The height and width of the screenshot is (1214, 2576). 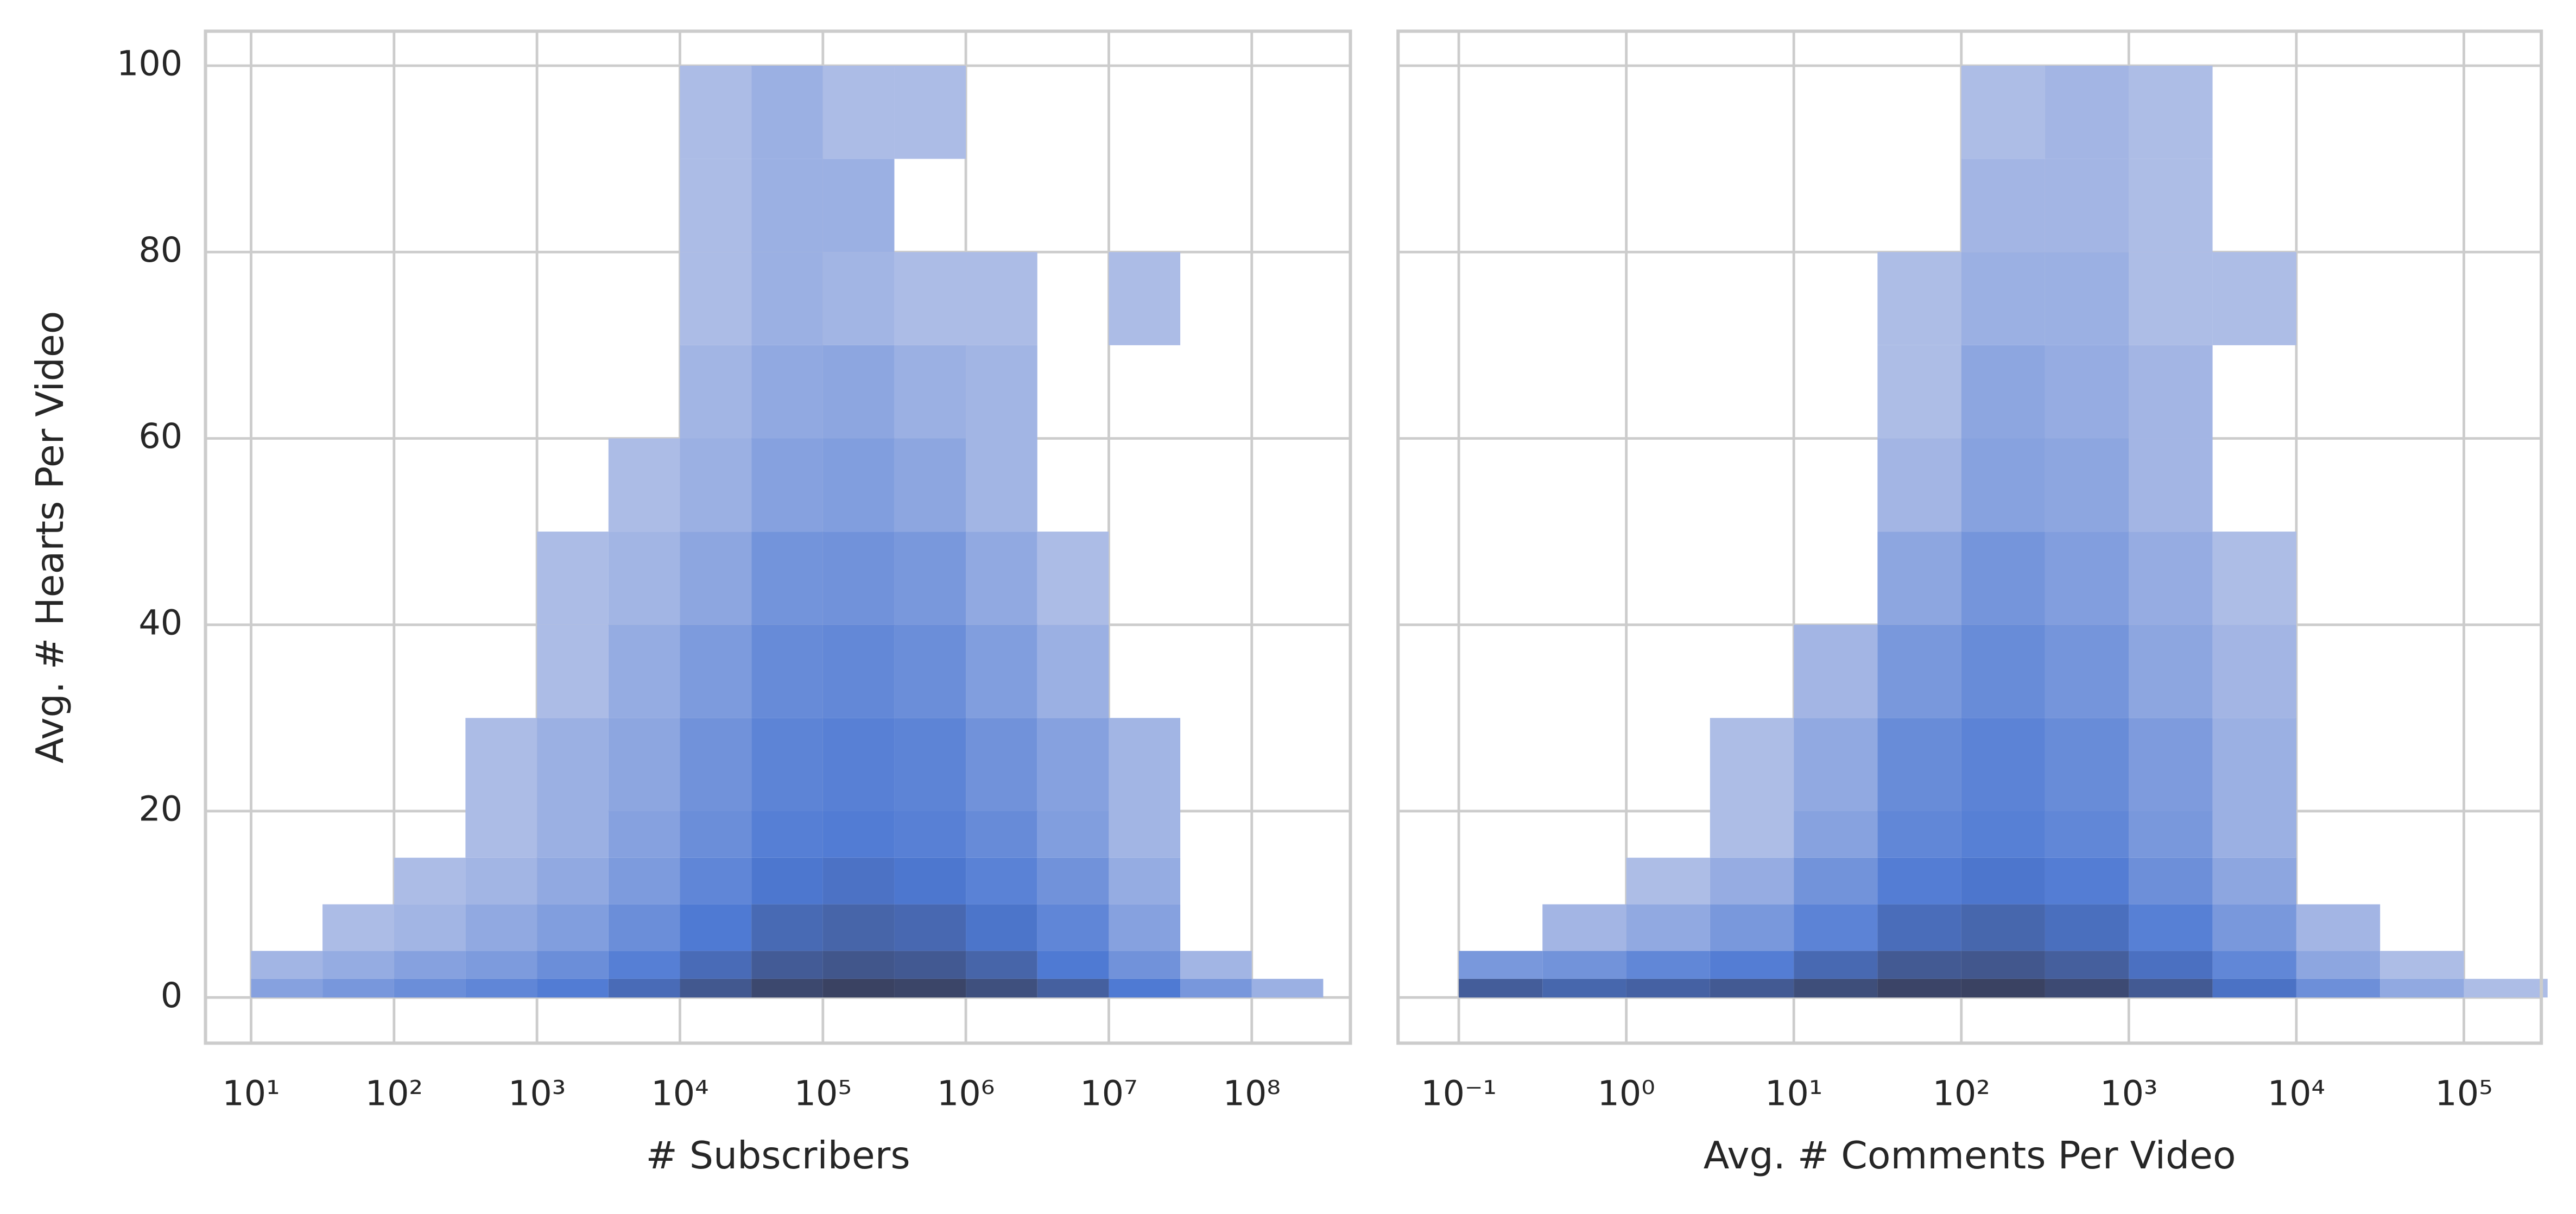 I want to click on x-axis-label: Avg. # Comments Per Video, so click(x=1970, y=1156).